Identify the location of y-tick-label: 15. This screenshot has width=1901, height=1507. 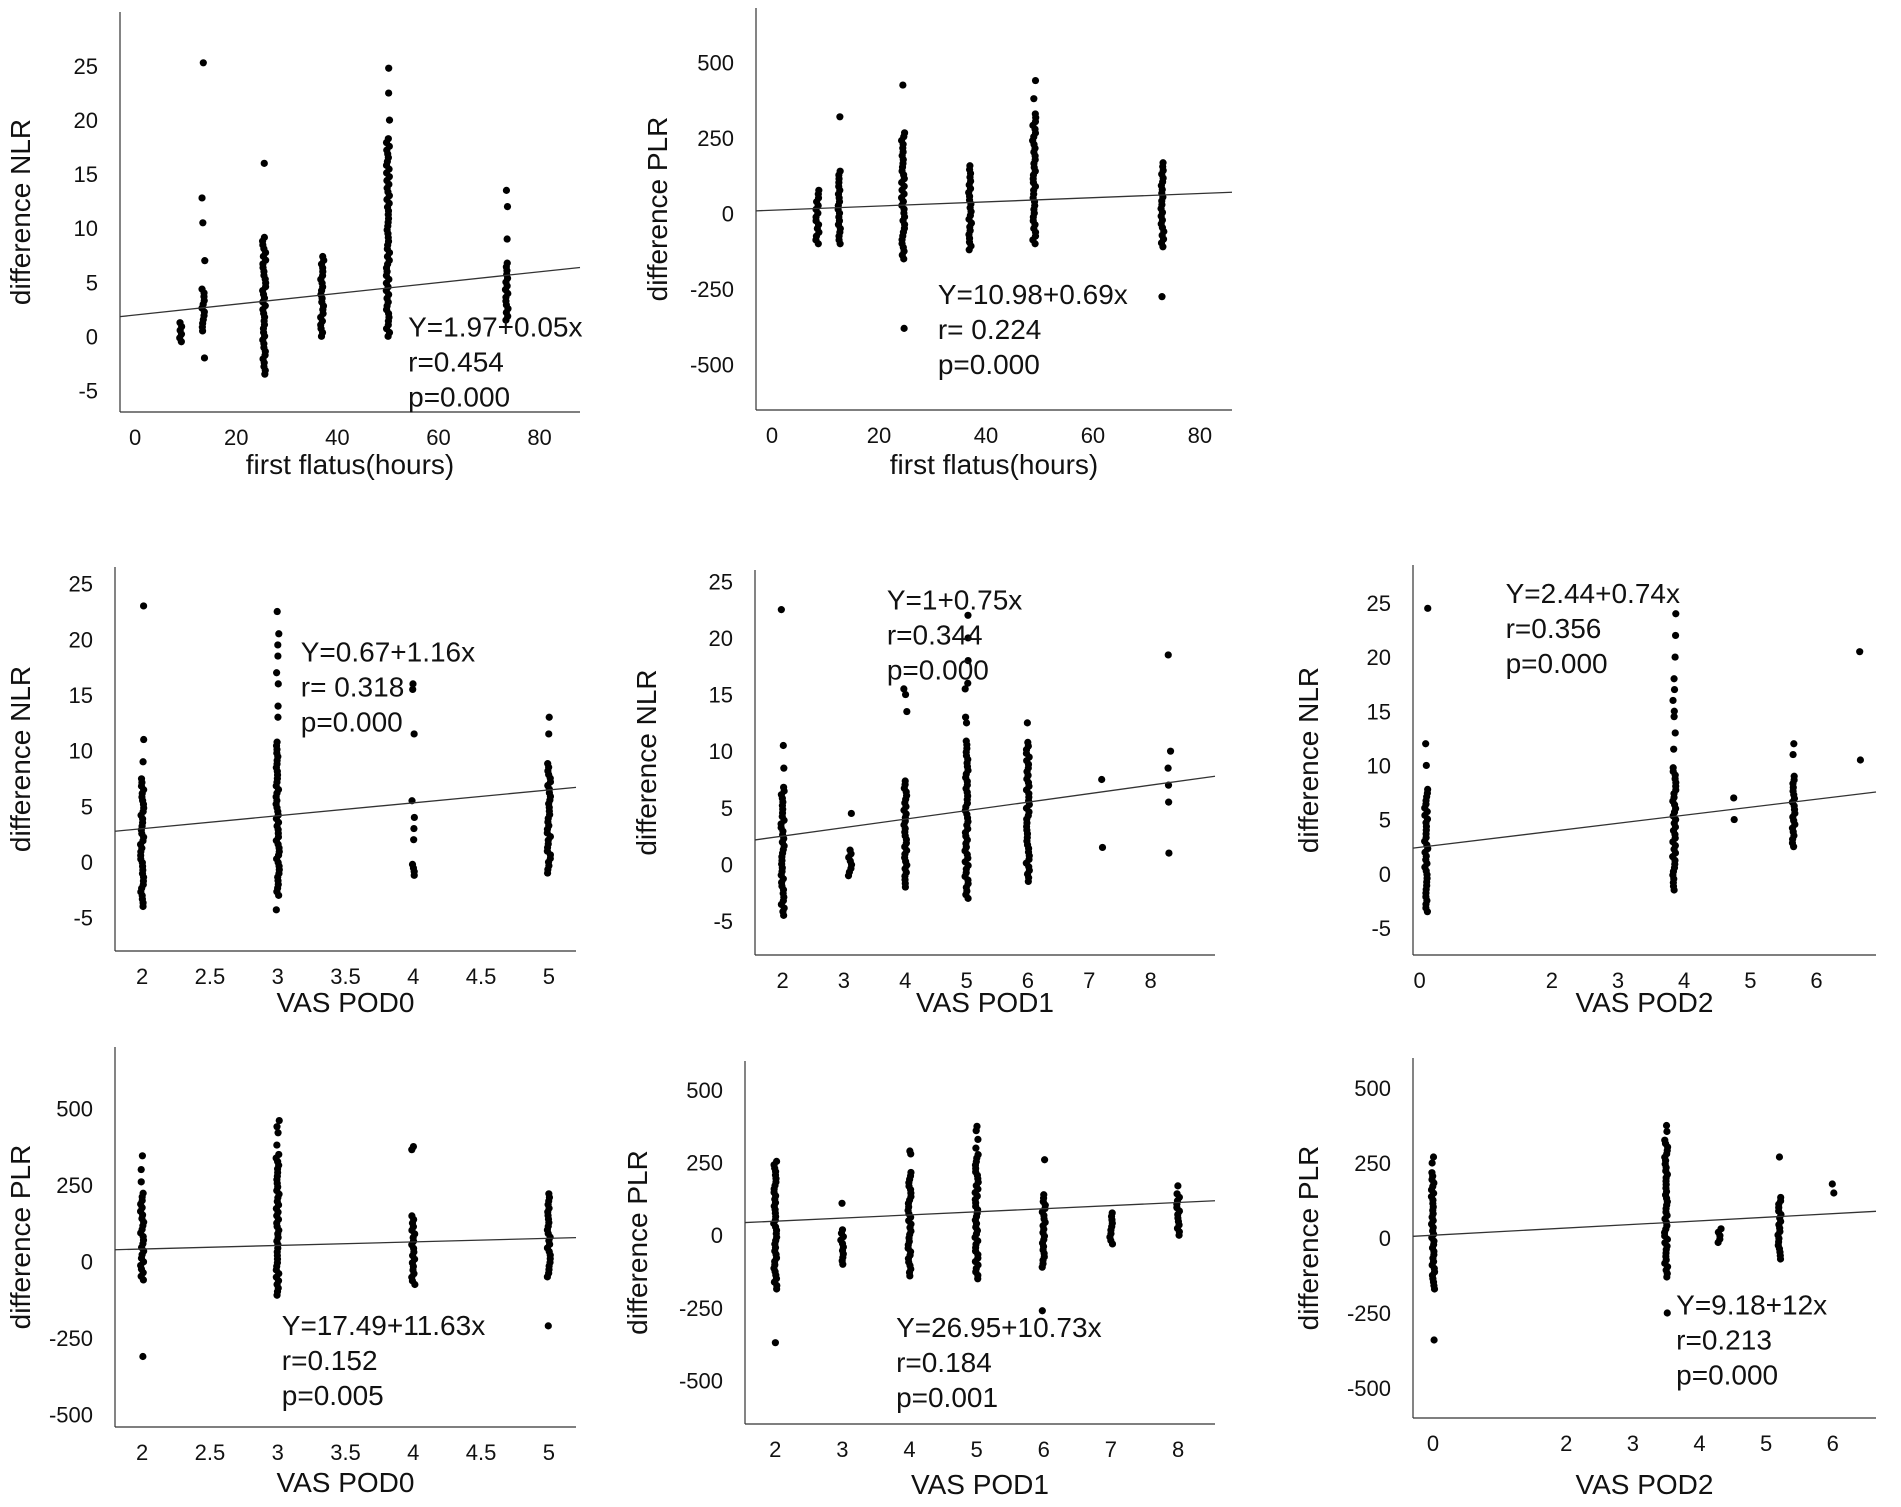
(721, 695).